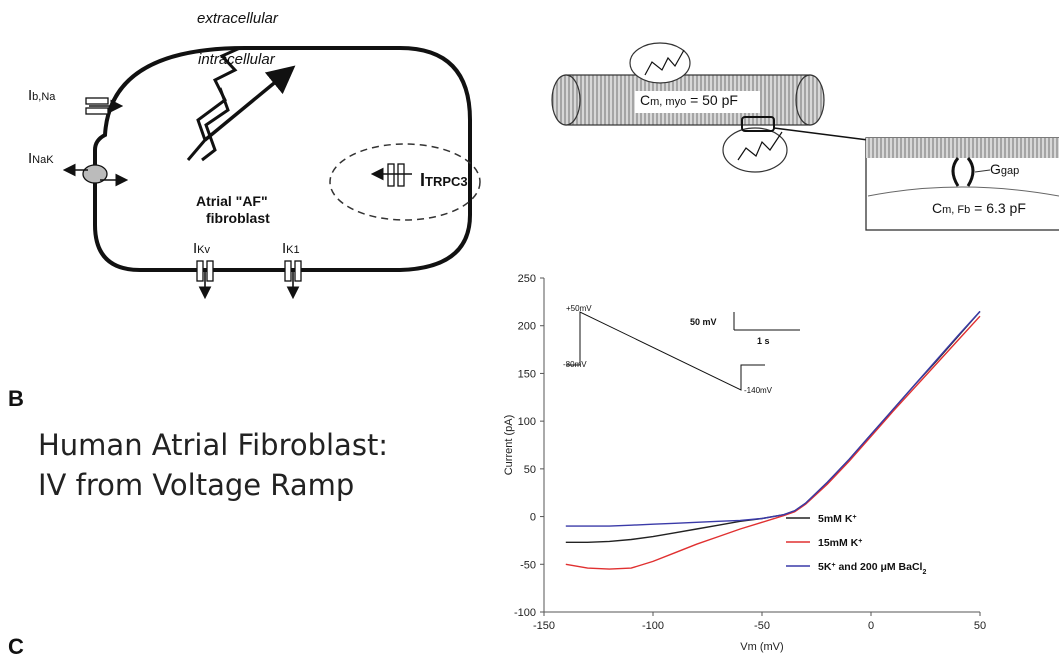 Image resolution: width=1059 pixels, height=661 pixels. Describe the element at coordinates (525, 613) in the screenshot. I see `y-tick-label: -100` at that location.